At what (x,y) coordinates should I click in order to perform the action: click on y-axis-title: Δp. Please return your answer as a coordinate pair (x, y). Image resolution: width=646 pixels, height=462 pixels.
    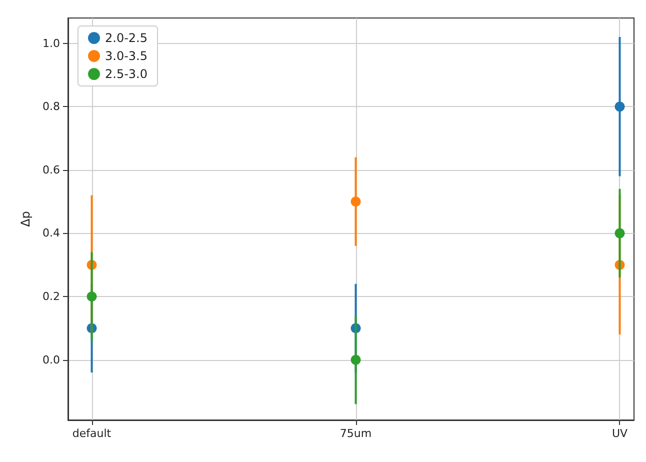
    Looking at the image, I should click on (25, 219).